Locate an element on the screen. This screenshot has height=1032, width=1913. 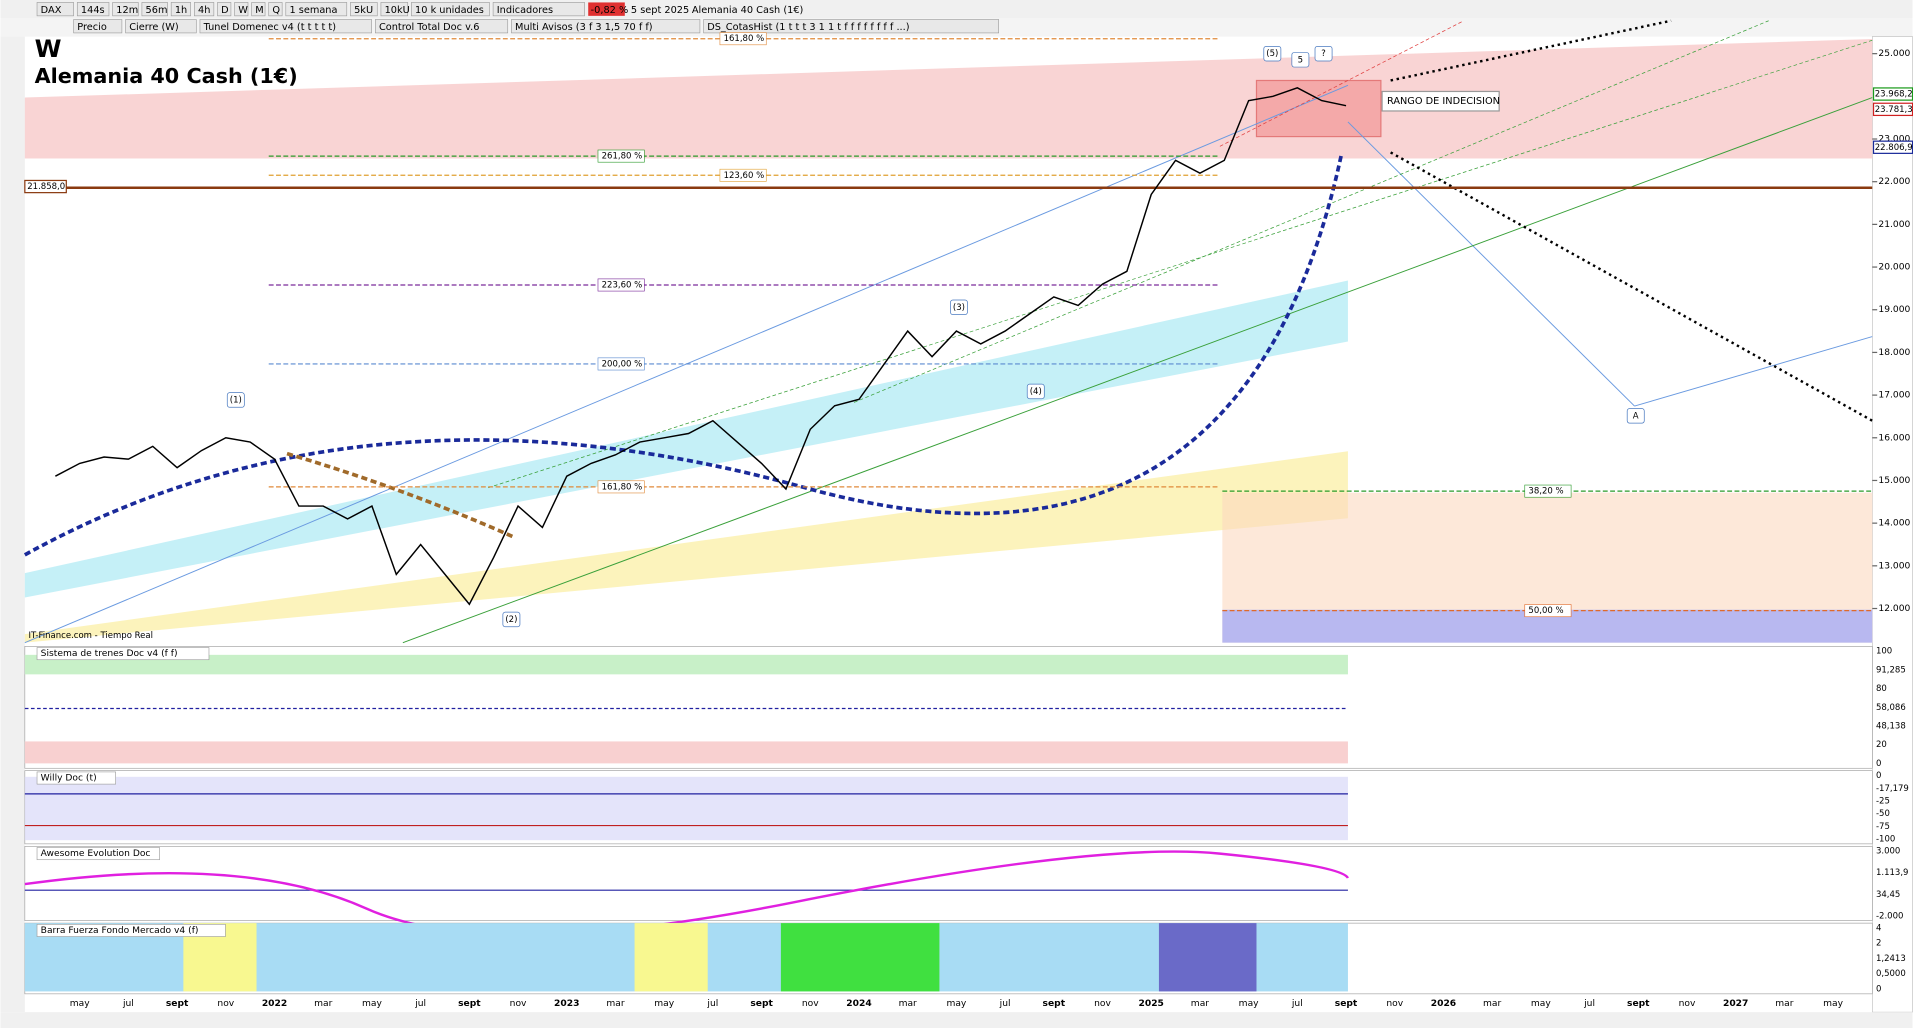
timeframe-label: M is located at coordinates (259, 10).